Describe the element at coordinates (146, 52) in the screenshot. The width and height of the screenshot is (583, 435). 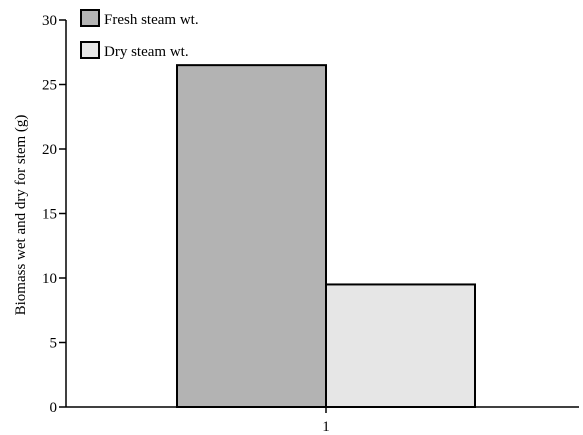
I see `legend-label-2: Dry steam wt.` at that location.